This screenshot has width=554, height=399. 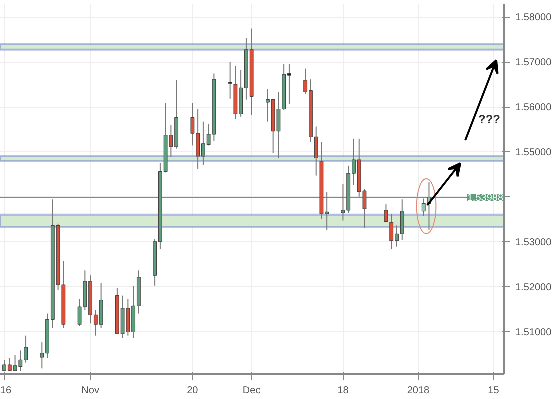 What do you see at coordinates (534, 332) in the screenshot?
I see `y-tick-label: 1.51000` at bounding box center [534, 332].